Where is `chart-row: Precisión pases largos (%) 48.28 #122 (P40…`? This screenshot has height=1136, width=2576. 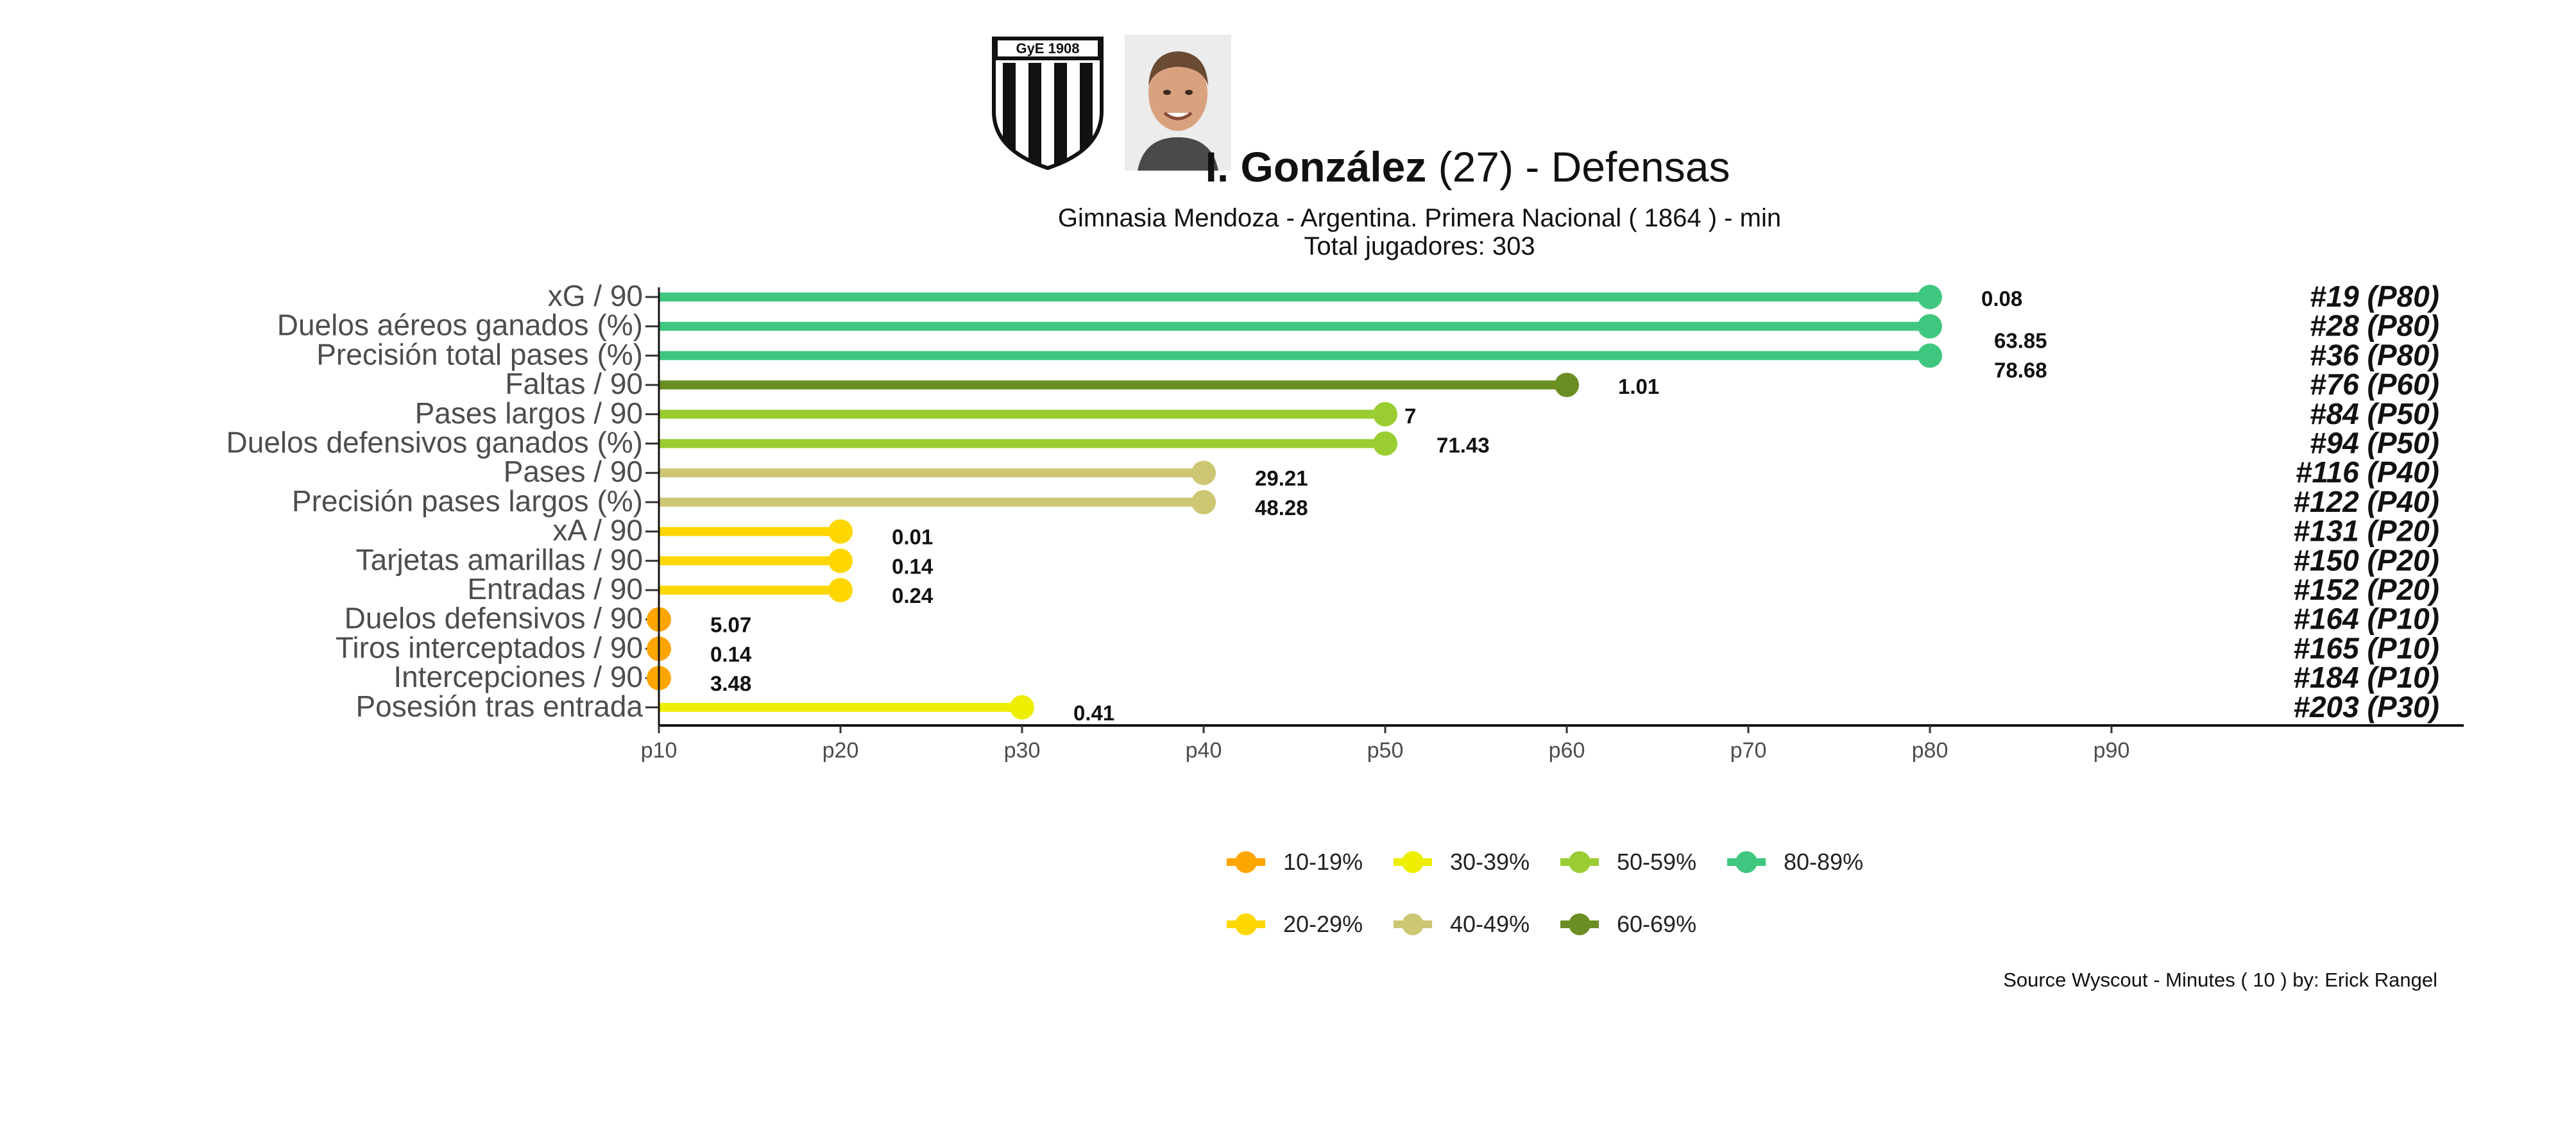
chart-row: Precisión pases largos (%) 48.28 #122 (P40… is located at coordinates (1365, 502).